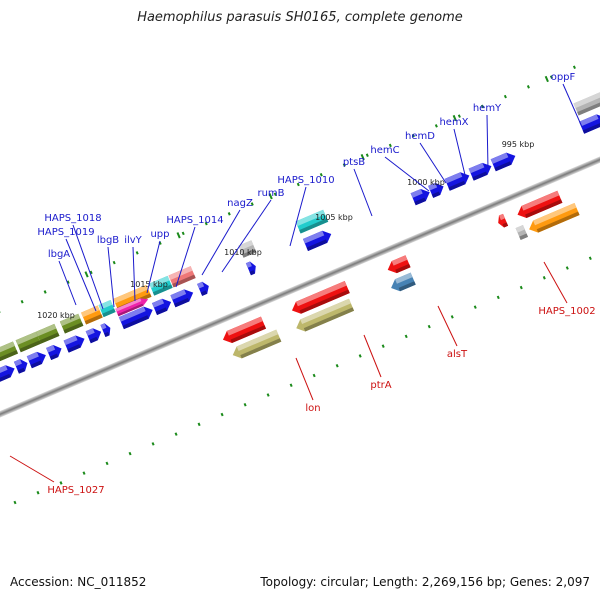 The width and height of the screenshot is (600, 600). Describe the element at coordinates (518, 144) in the screenshot. I see `scale-label: 995 kbp` at that location.